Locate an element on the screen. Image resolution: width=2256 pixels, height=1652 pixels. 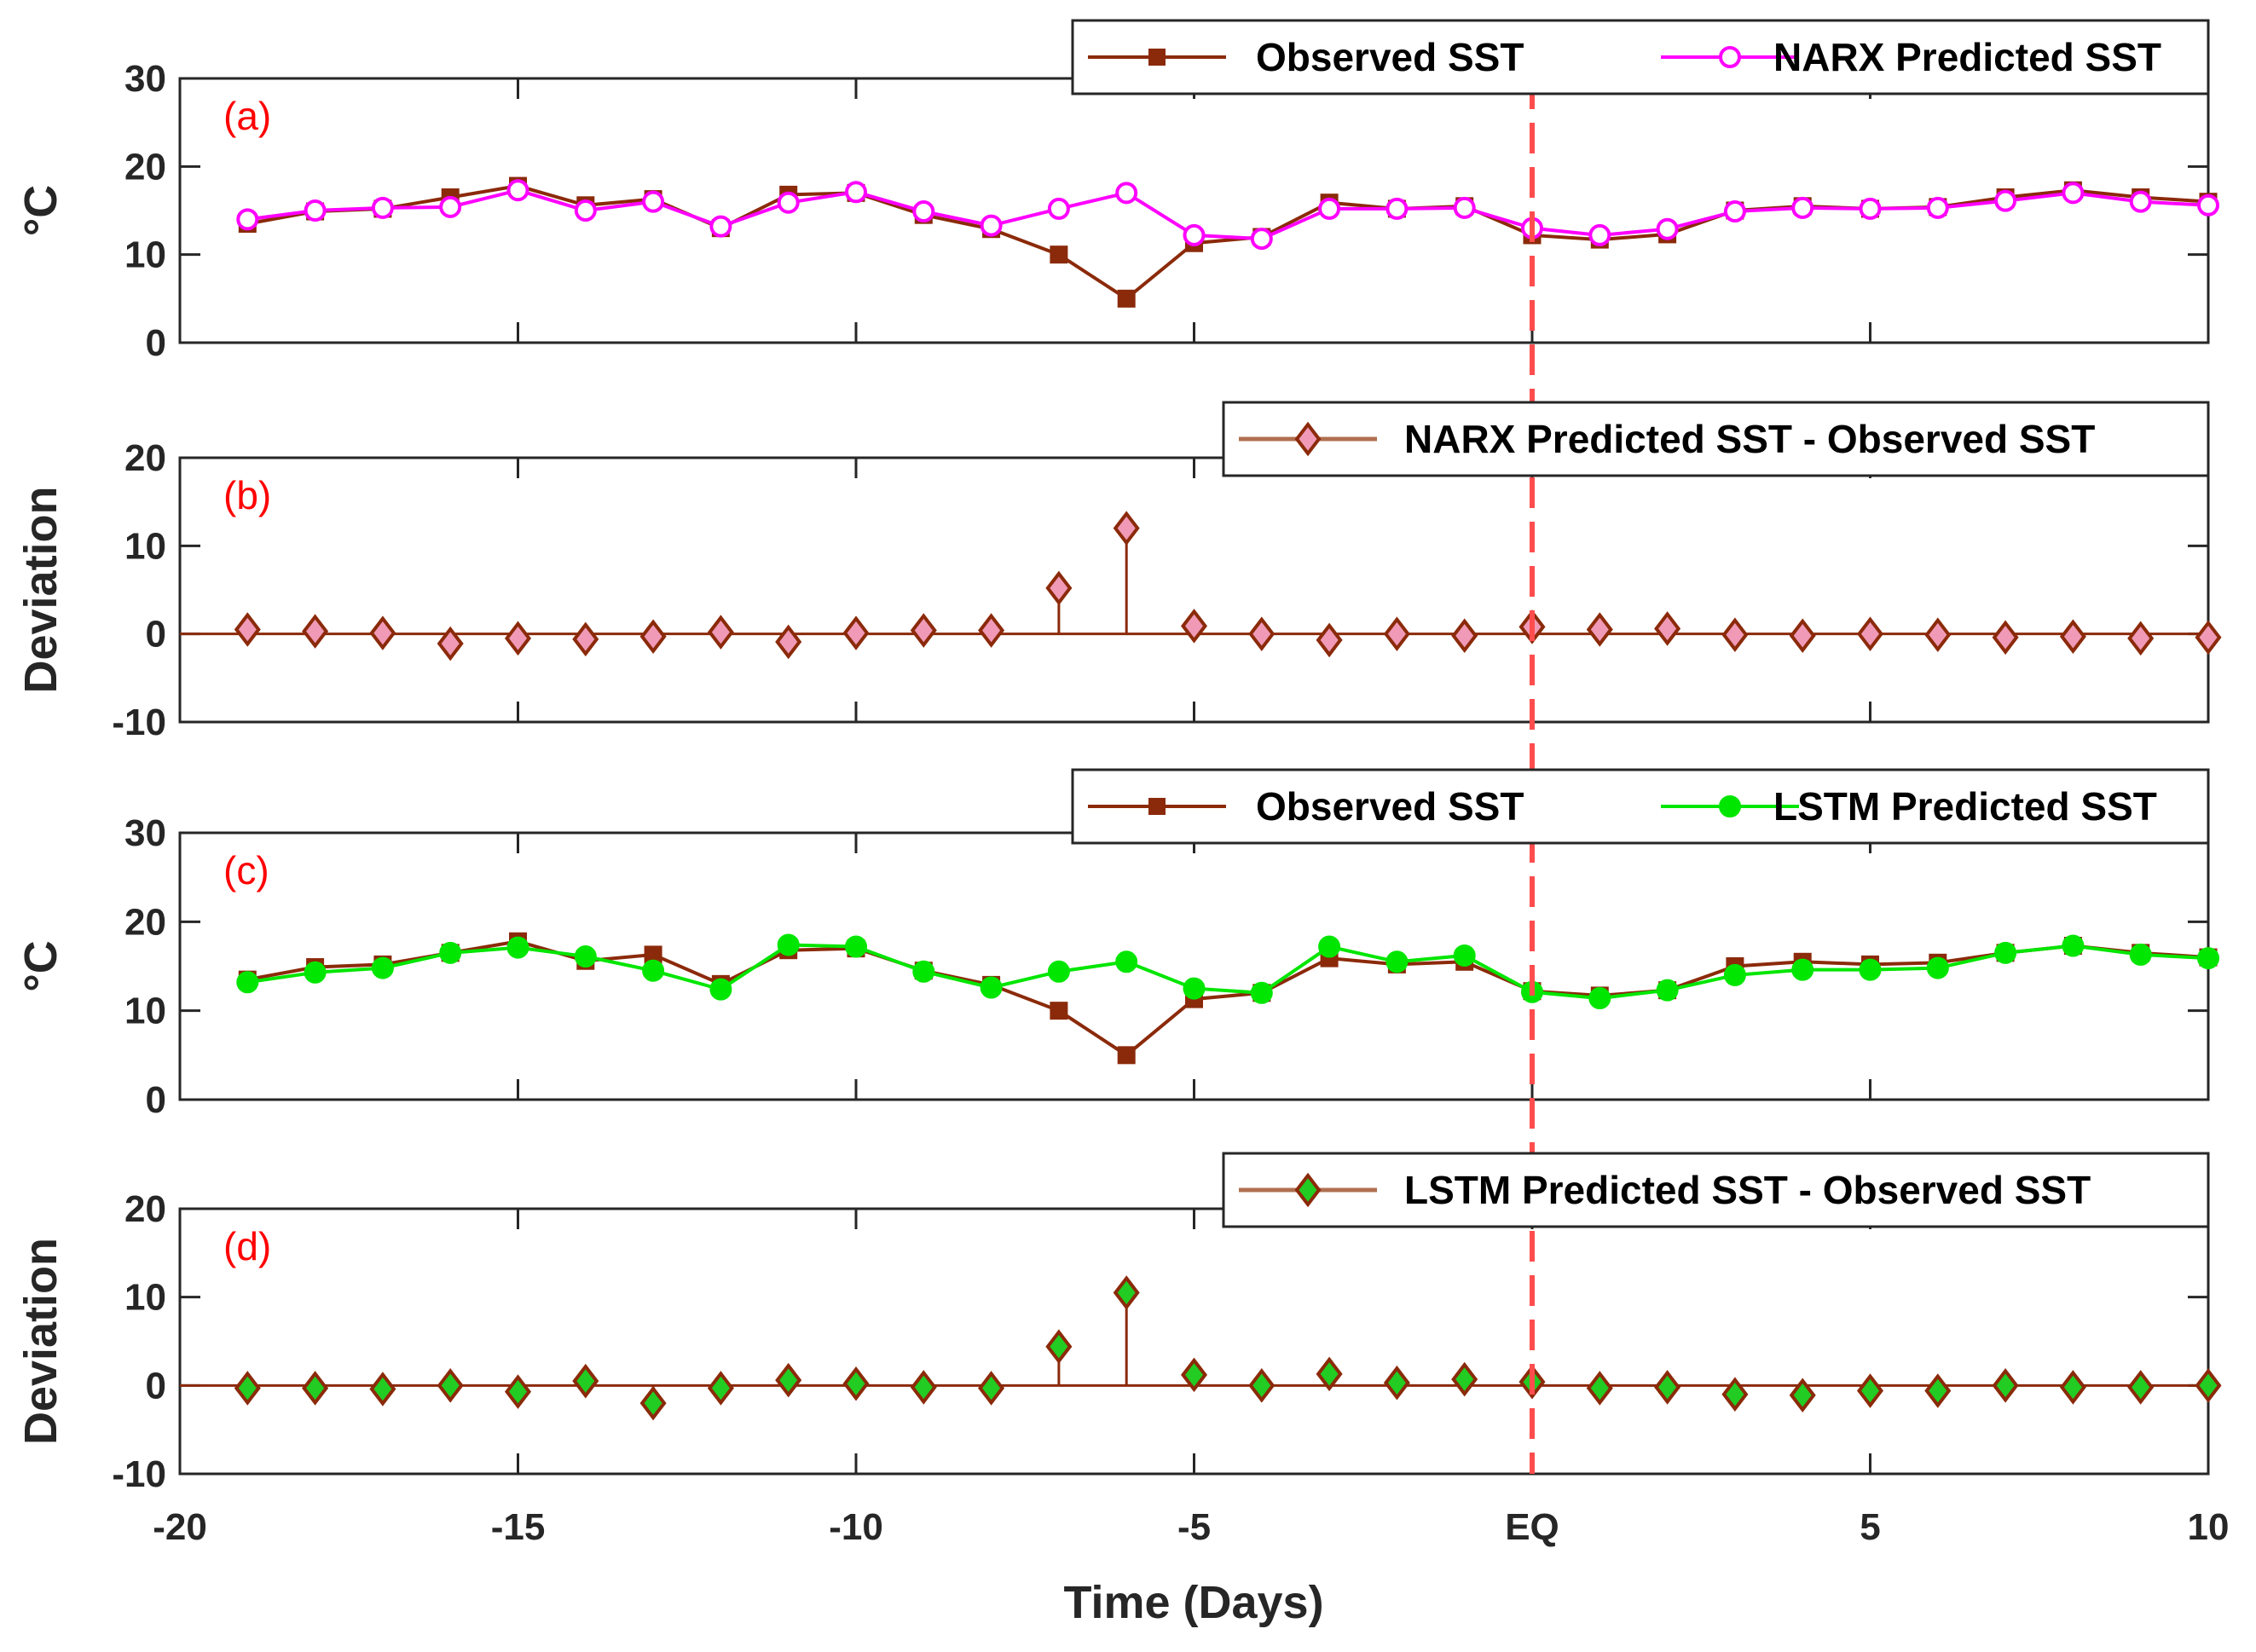
x-axis-label: Time (Days) is located at coordinates (1193, 1602).